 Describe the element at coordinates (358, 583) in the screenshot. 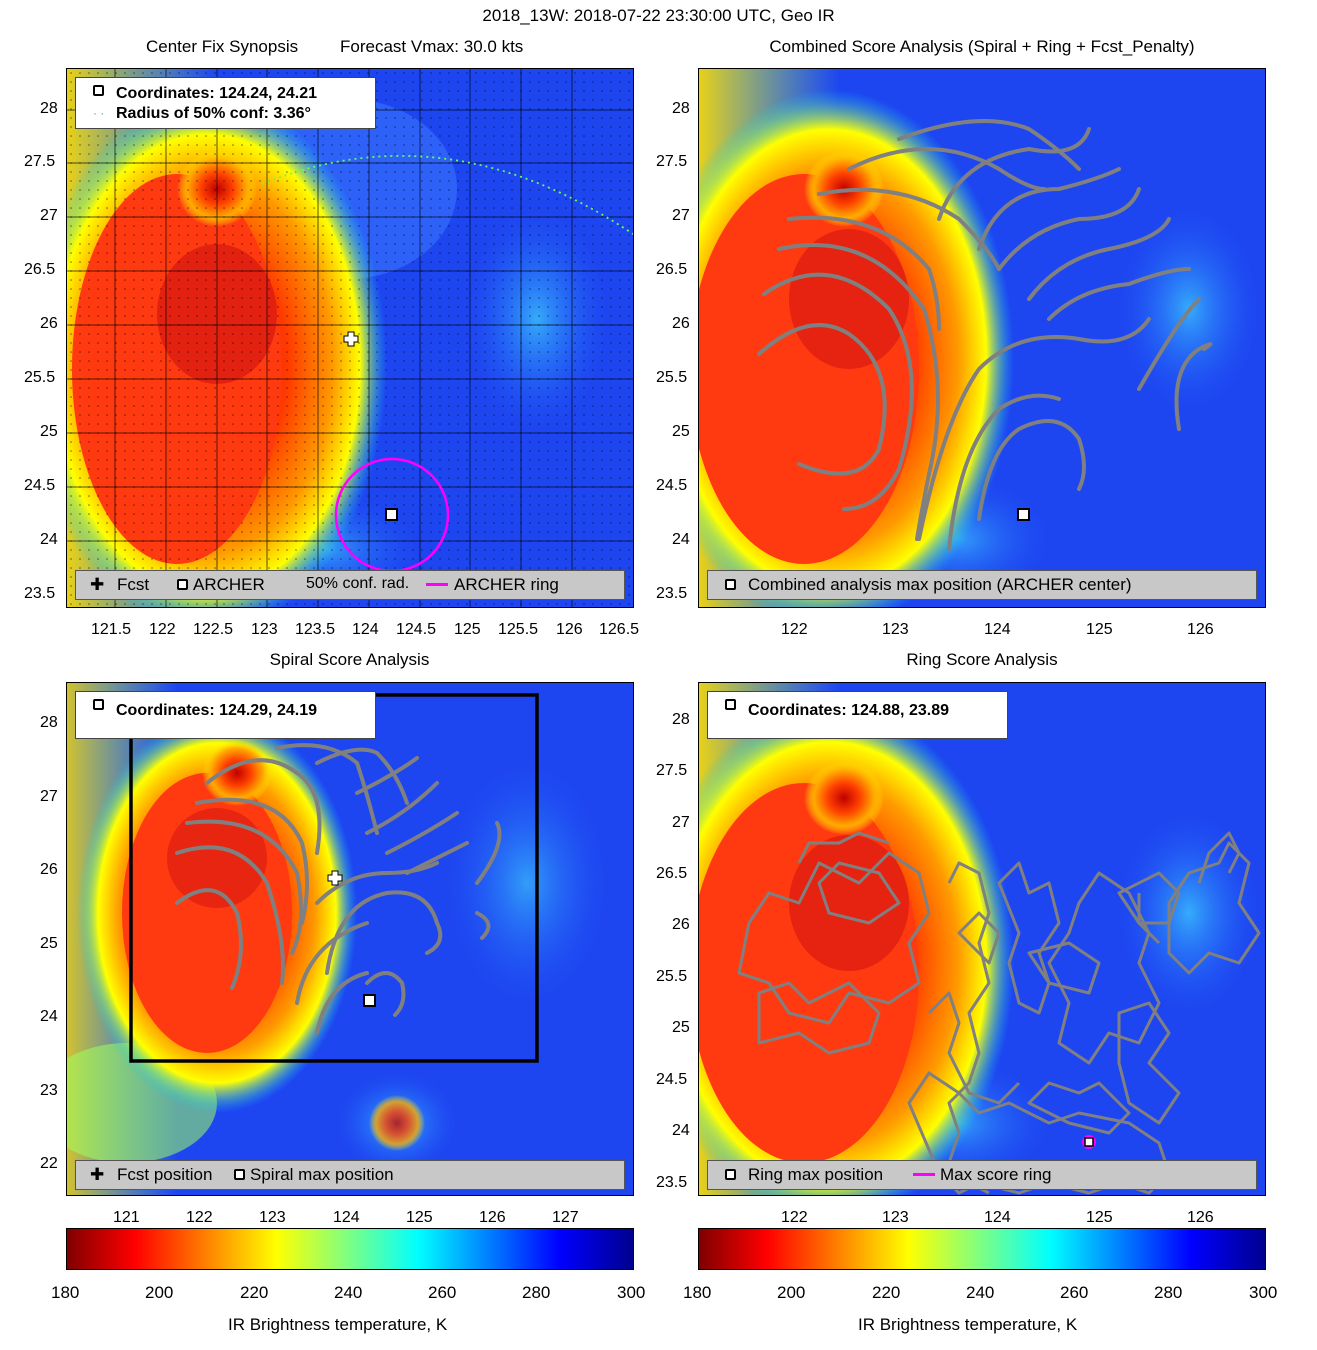

I see `legend-conf: 50% conf. rad.` at that location.